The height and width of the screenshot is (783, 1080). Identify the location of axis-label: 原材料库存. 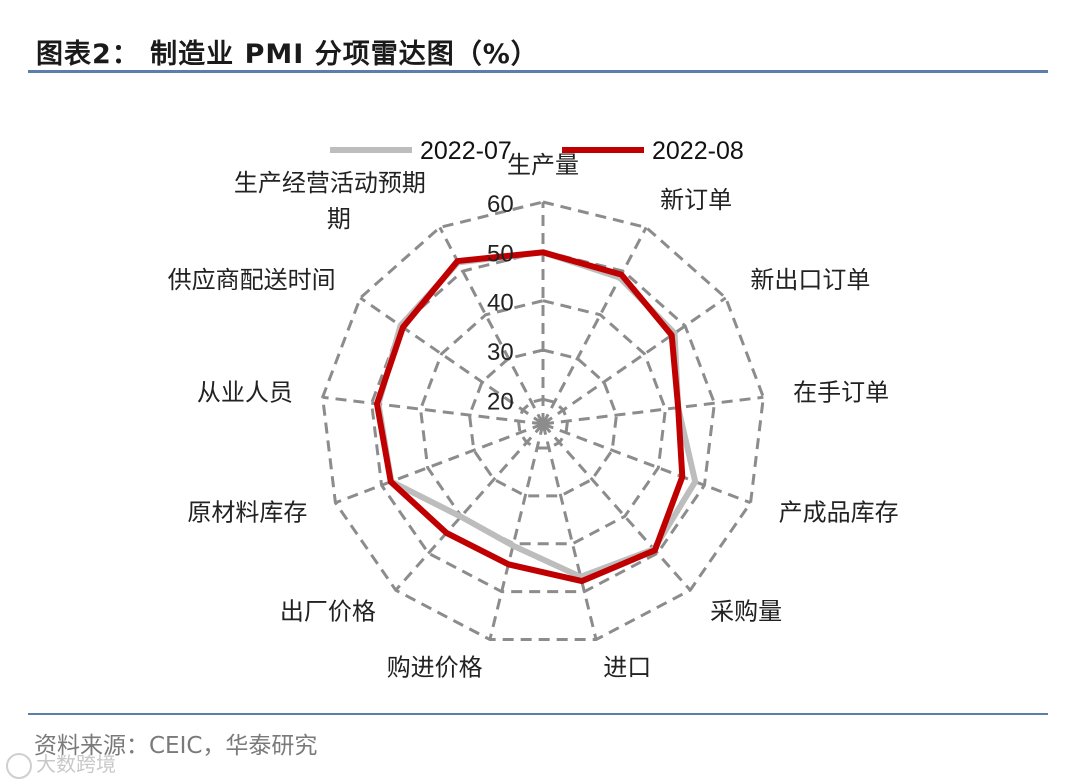
(247, 512).